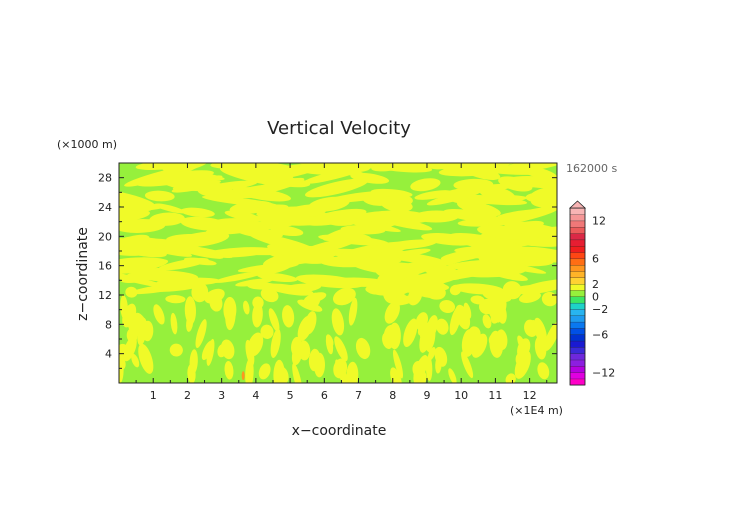 The height and width of the screenshot is (532, 752). Describe the element at coordinates (577, 204) in the screenshot. I see `colorbar-overflow-triangle` at that location.